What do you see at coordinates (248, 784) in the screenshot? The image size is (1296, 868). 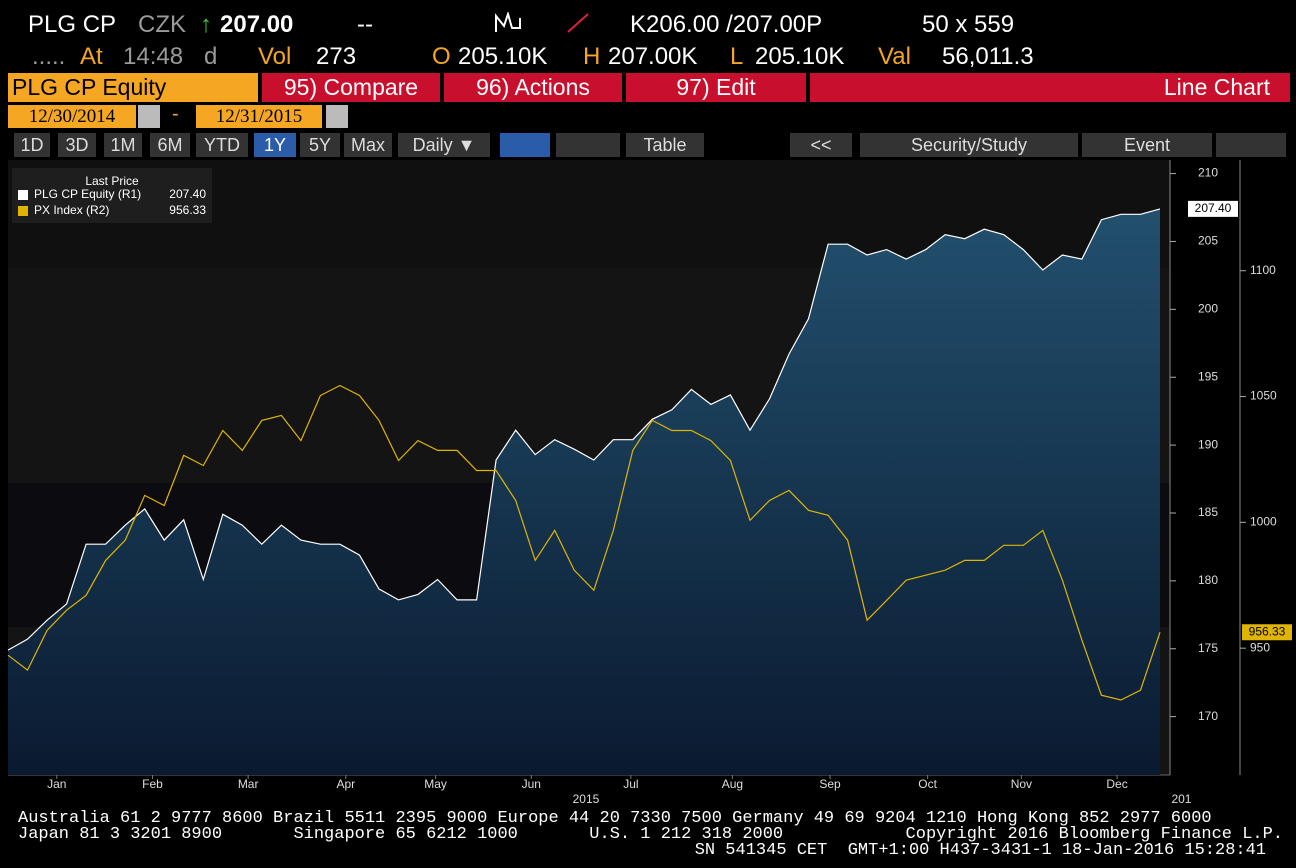 I see `x-tick-label: Mar` at bounding box center [248, 784].